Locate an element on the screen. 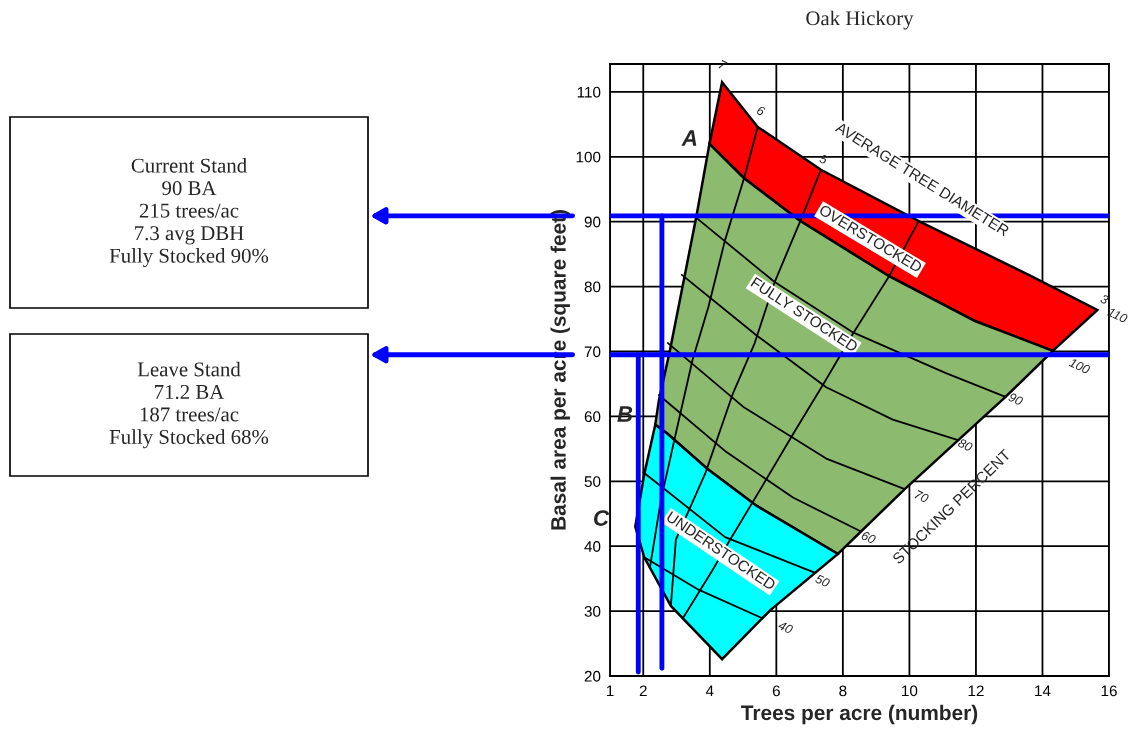 The width and height of the screenshot is (1128, 730). x-tick-label: 16 is located at coordinates (1109, 691).